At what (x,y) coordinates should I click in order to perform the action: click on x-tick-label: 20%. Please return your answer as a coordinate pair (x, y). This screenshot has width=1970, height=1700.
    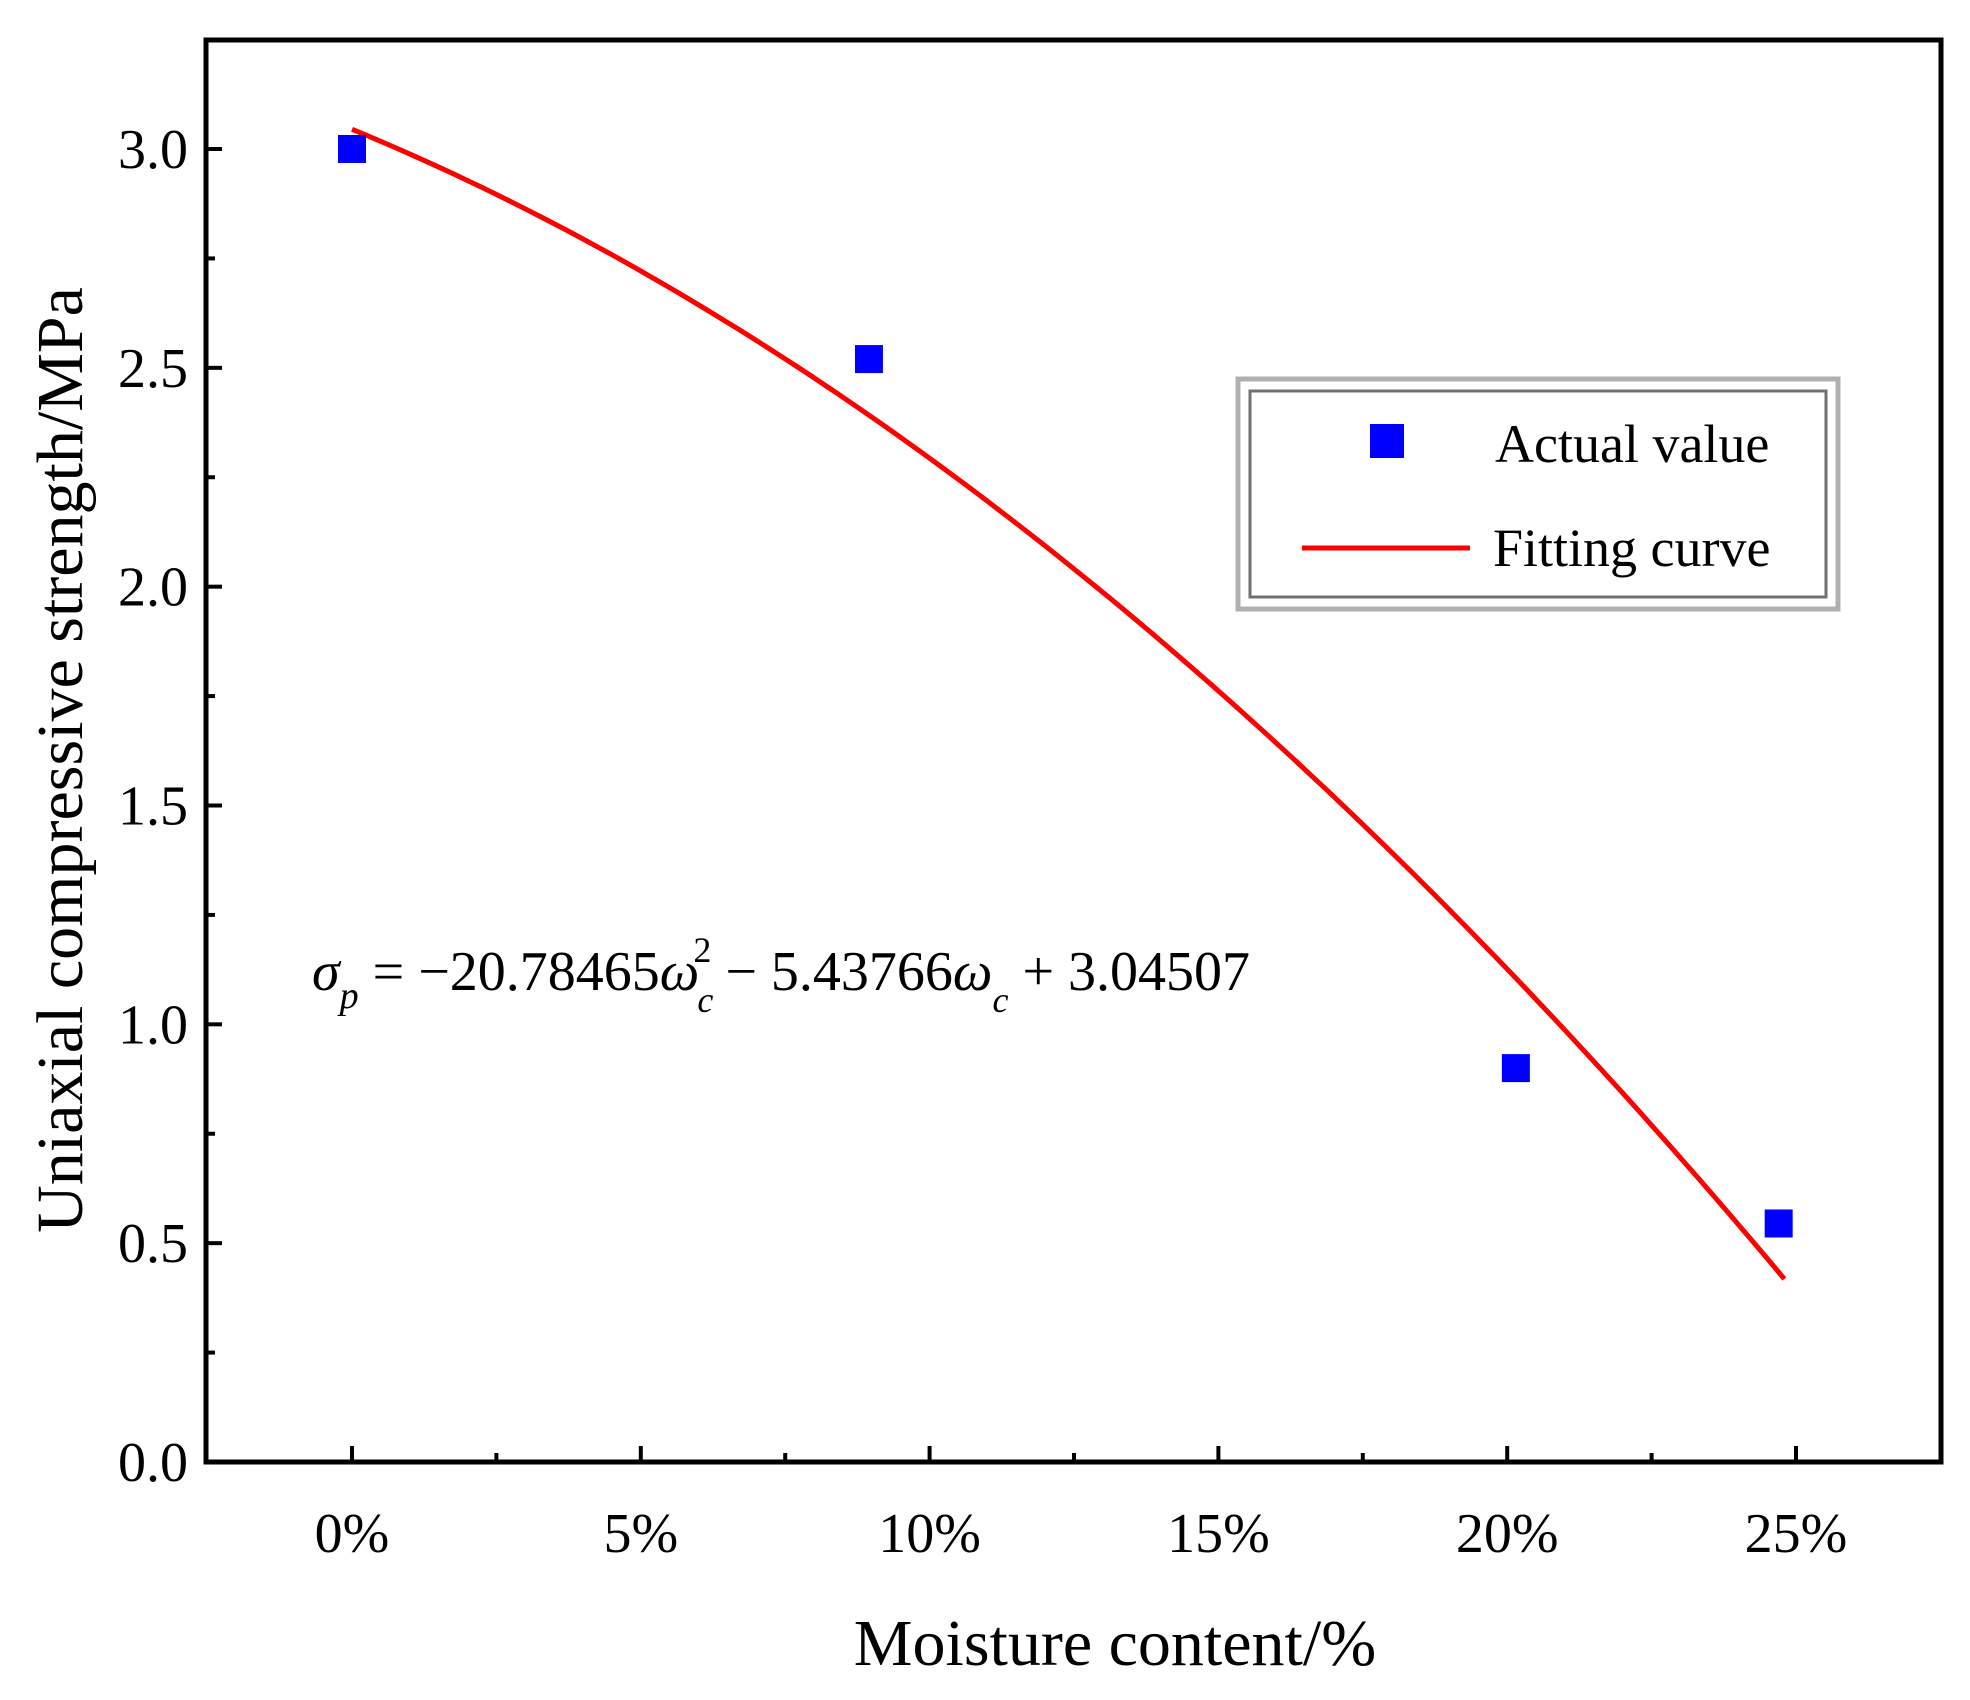
    Looking at the image, I should click on (1507, 1534).